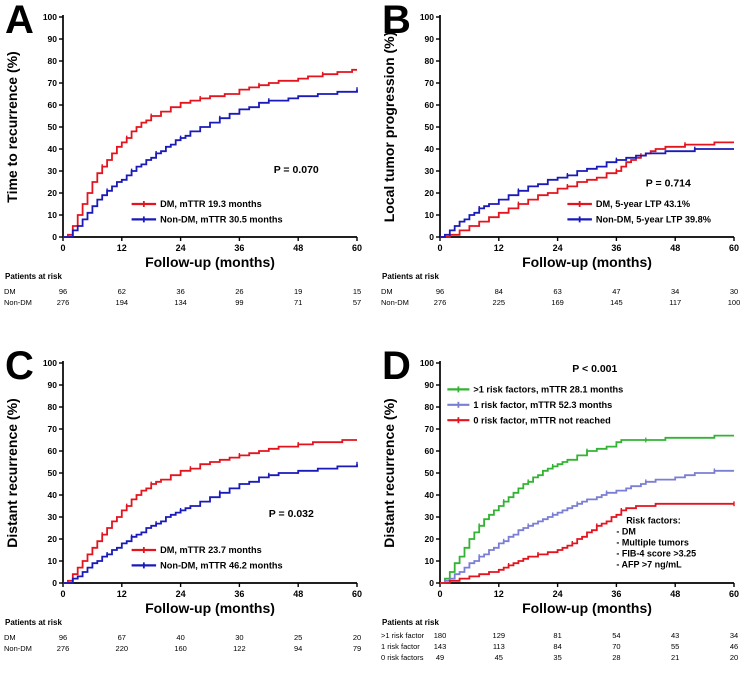 The width and height of the screenshot is (753, 677). I want to click on y-tick-label: 60, so click(430, 105).